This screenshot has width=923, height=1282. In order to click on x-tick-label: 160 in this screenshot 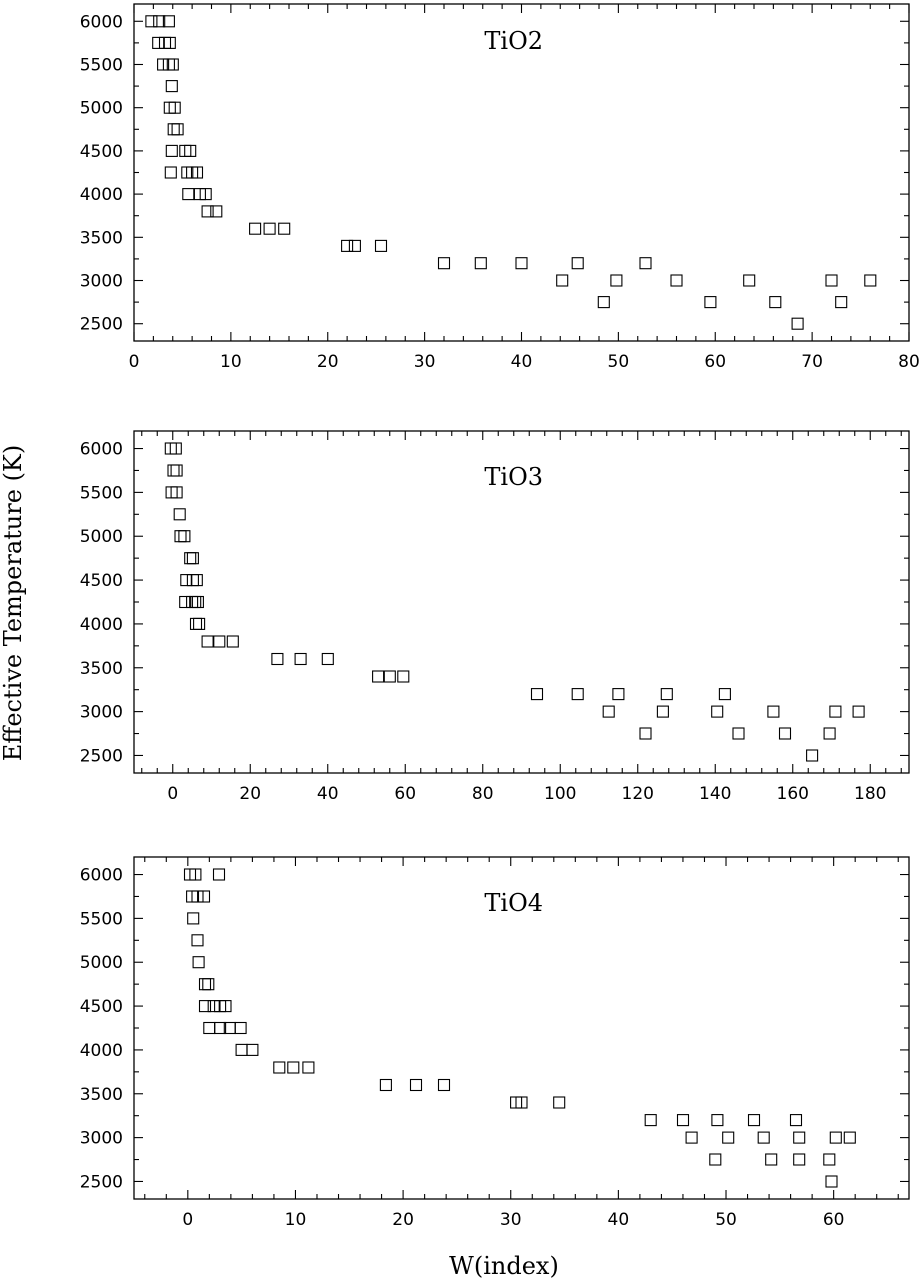, I will do `click(793, 794)`.